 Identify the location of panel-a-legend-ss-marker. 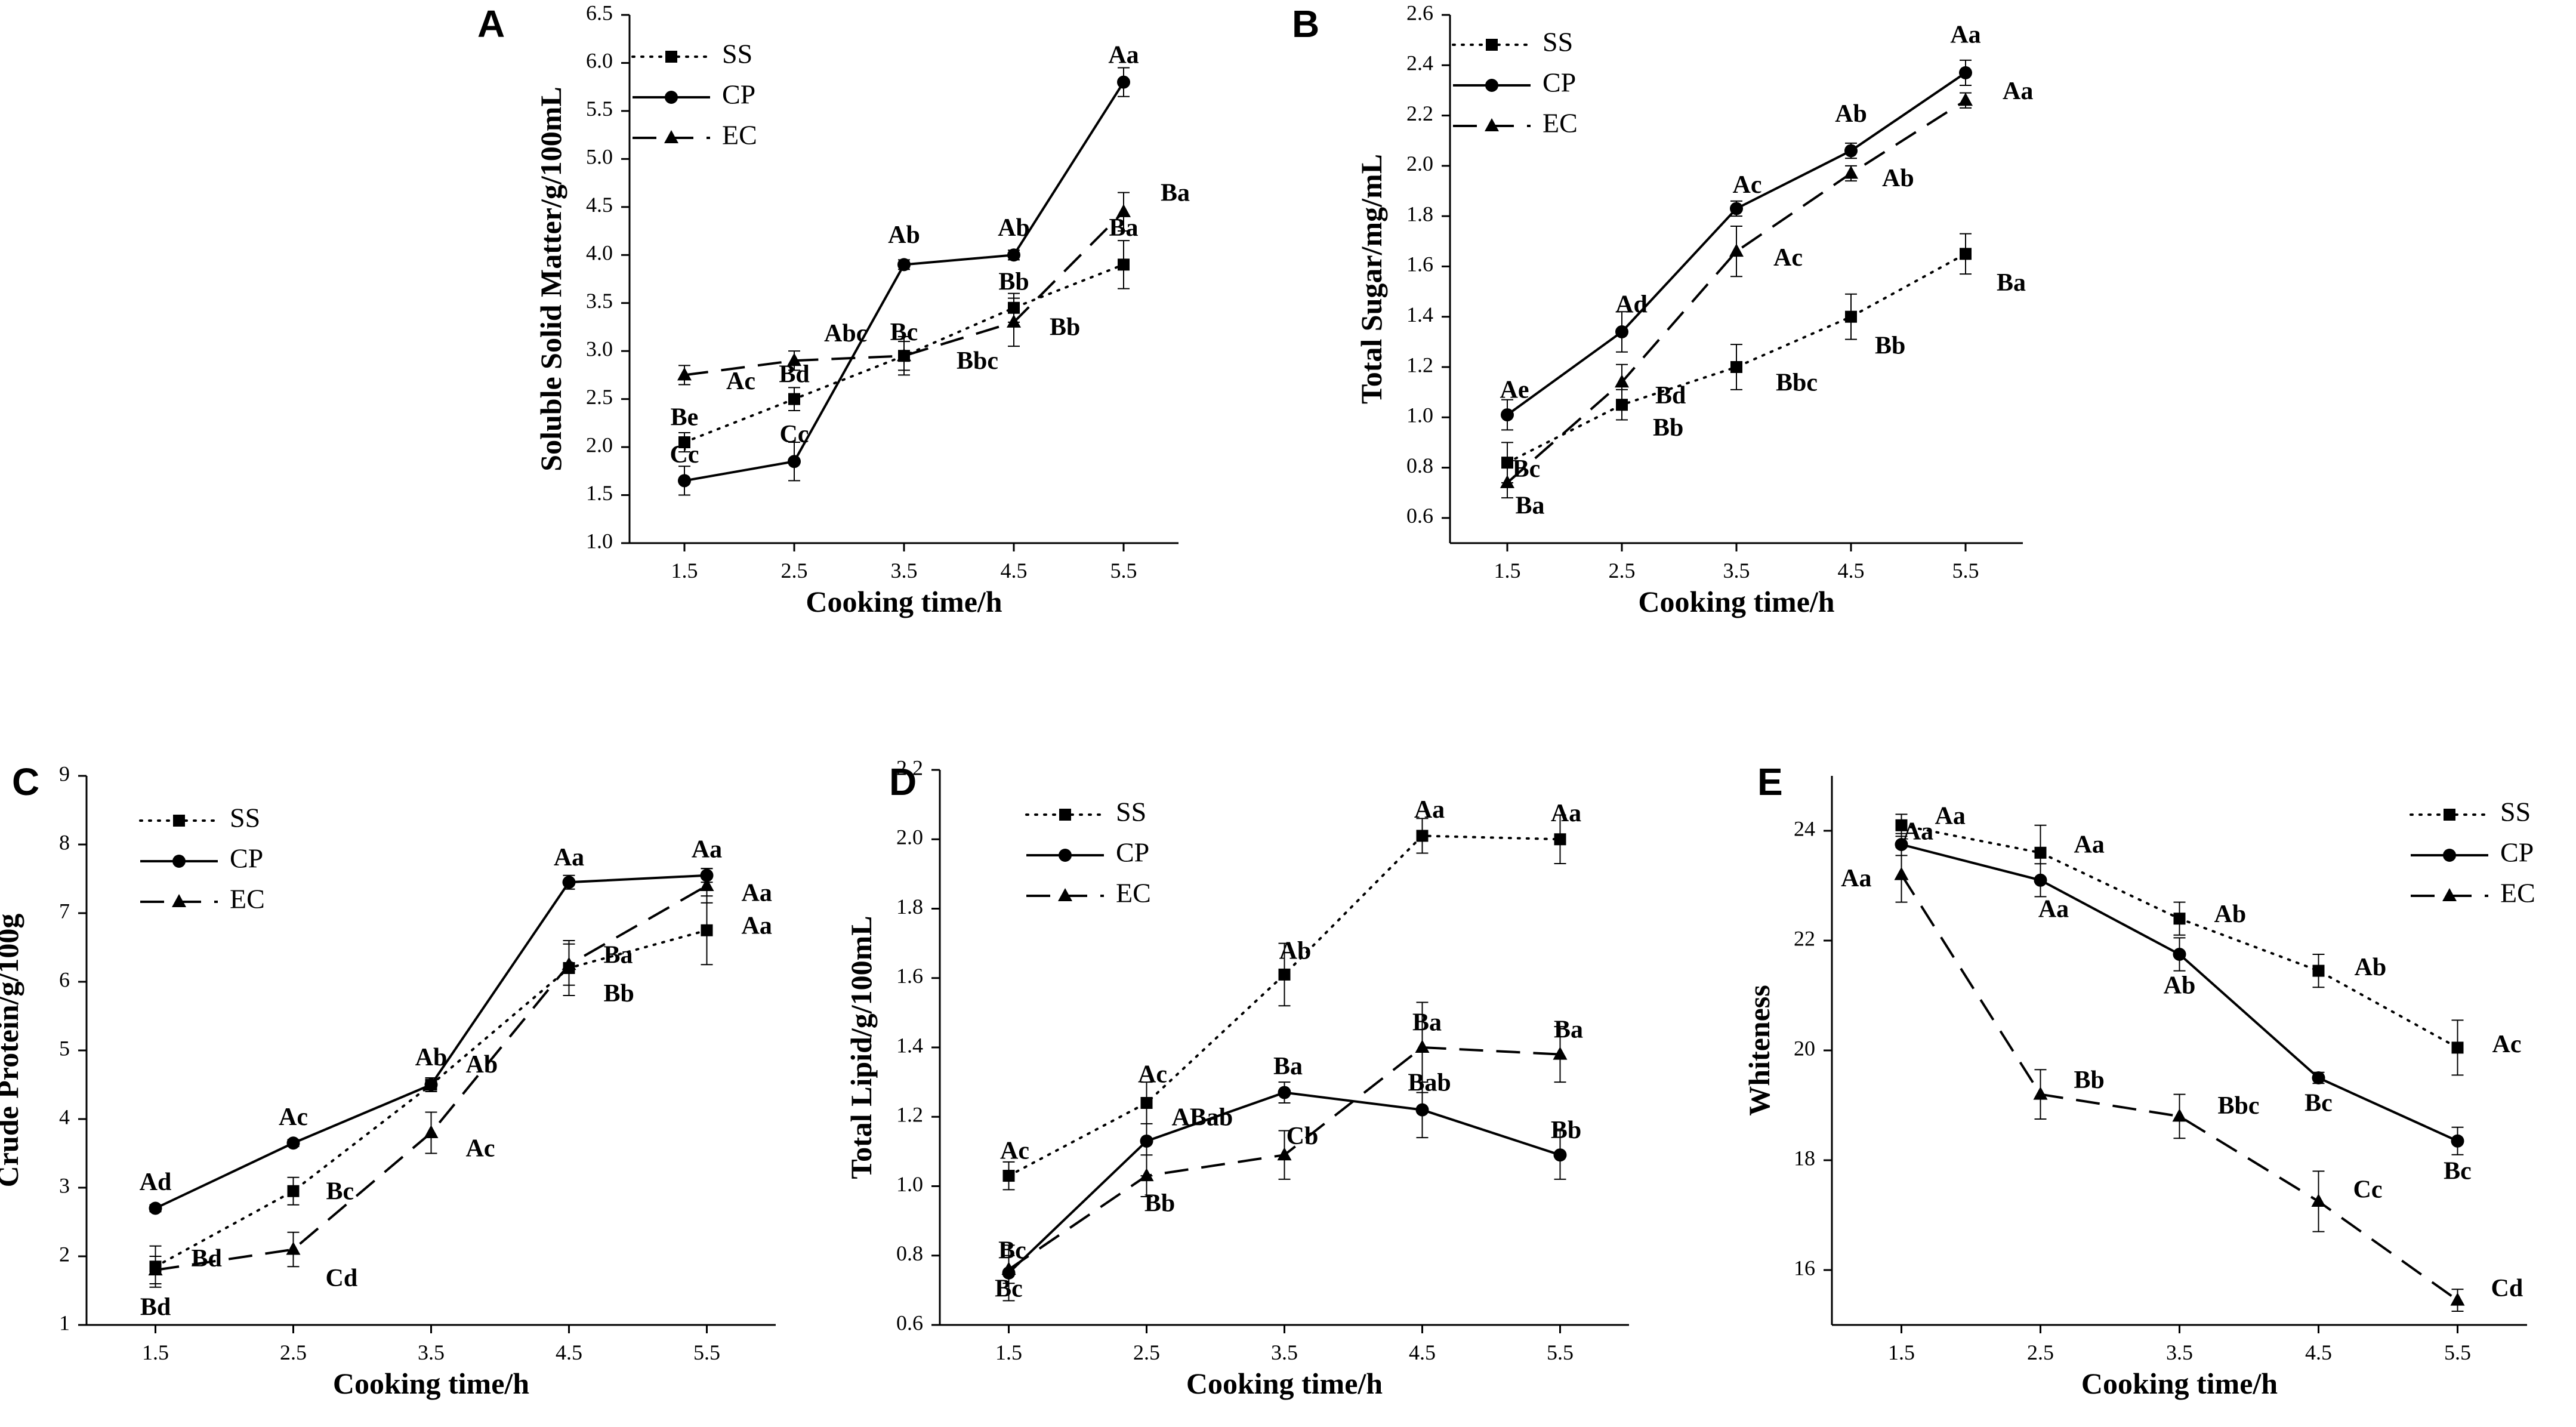
(671, 57).